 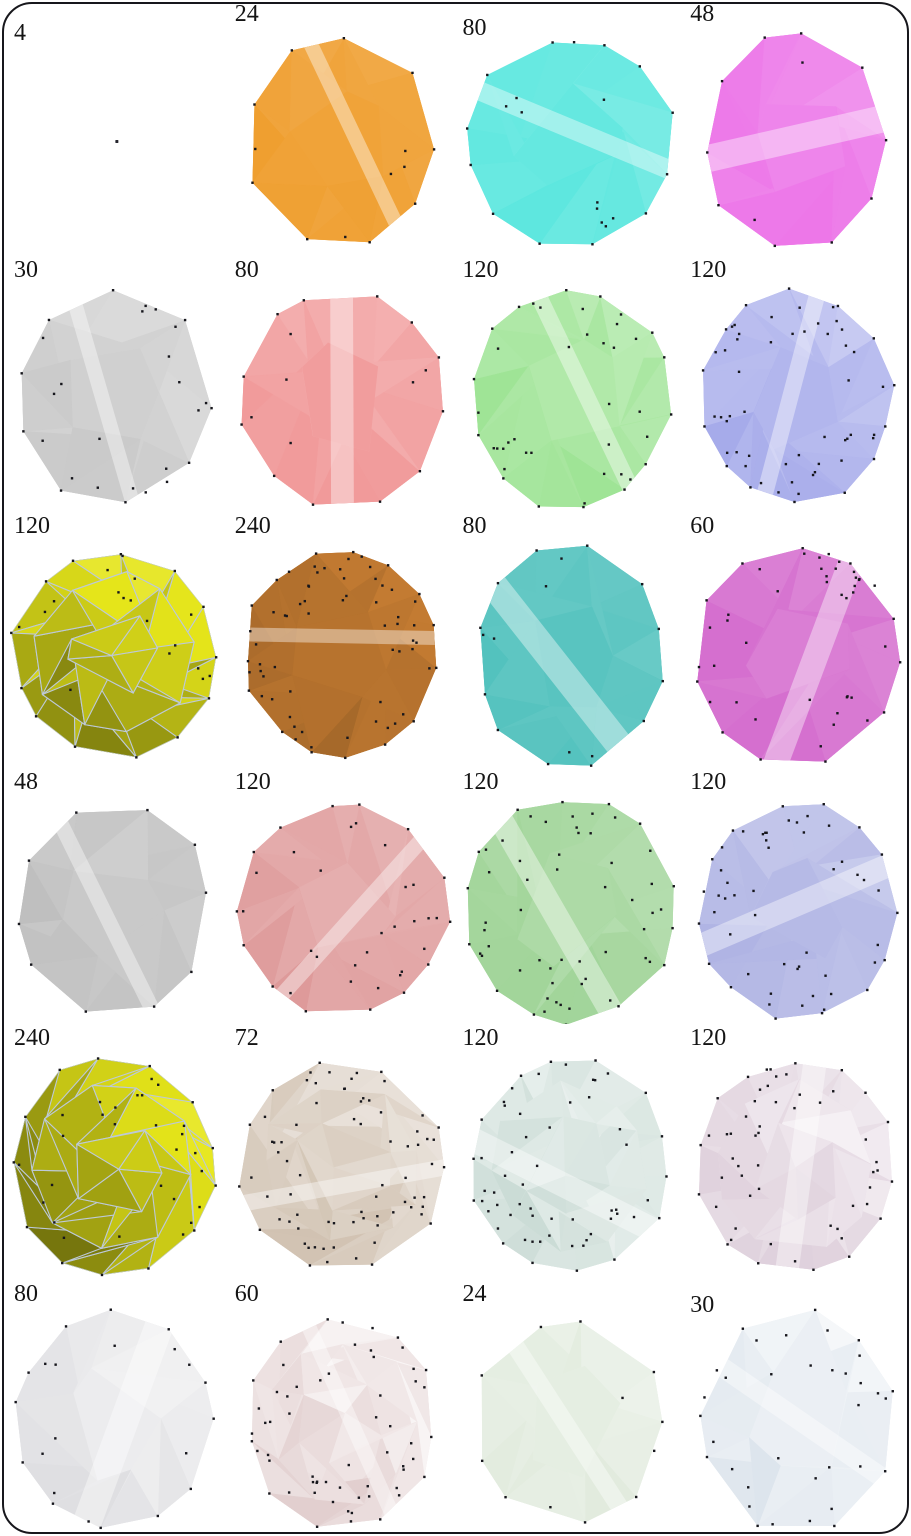 I want to click on polyhedron-cell-4: 30, so click(x=114, y=384).